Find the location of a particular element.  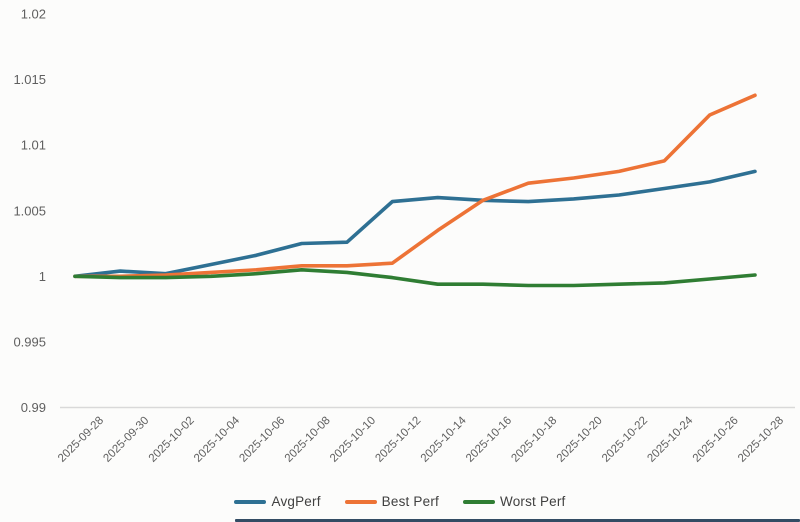

x-tick-label: 2025-09-30 is located at coordinates (126, 440).